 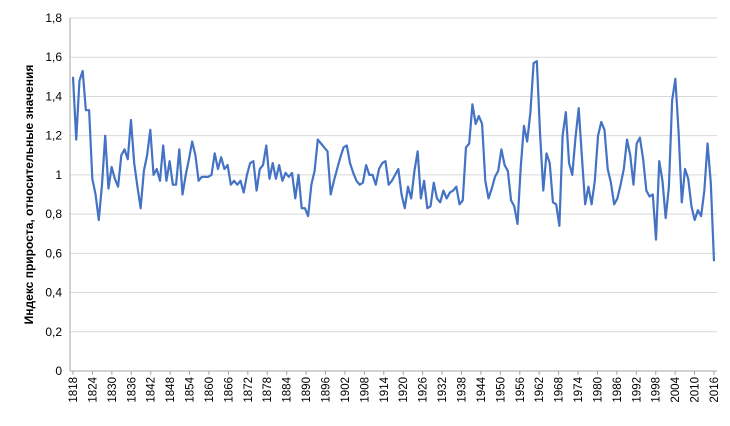 What do you see at coordinates (58, 175) in the screenshot?
I see `y-tick-label: 1` at bounding box center [58, 175].